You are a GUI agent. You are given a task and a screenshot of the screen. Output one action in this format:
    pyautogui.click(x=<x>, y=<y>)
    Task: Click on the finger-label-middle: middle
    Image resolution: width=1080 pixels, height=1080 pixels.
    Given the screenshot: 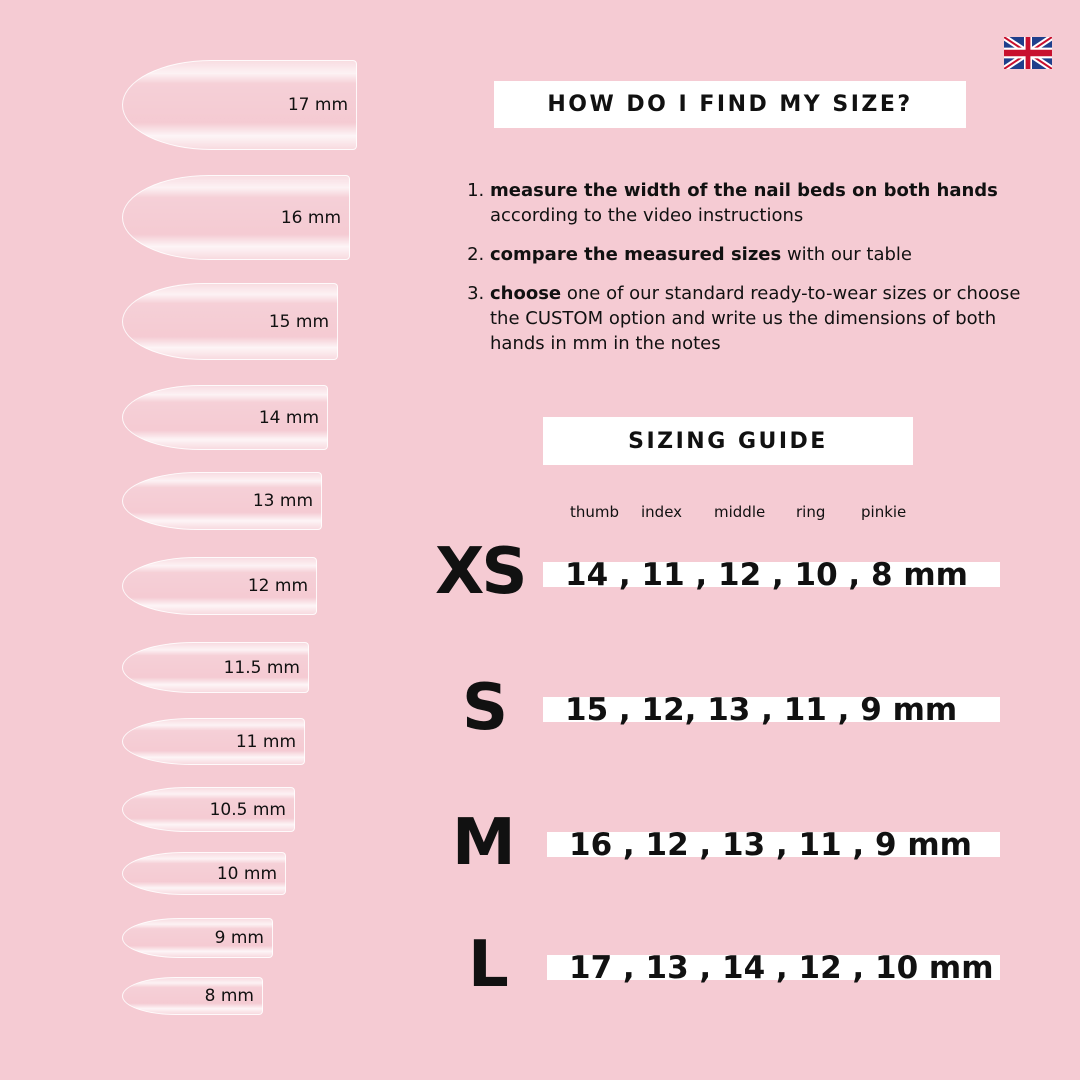 What is the action you would take?
    pyautogui.click(x=740, y=512)
    